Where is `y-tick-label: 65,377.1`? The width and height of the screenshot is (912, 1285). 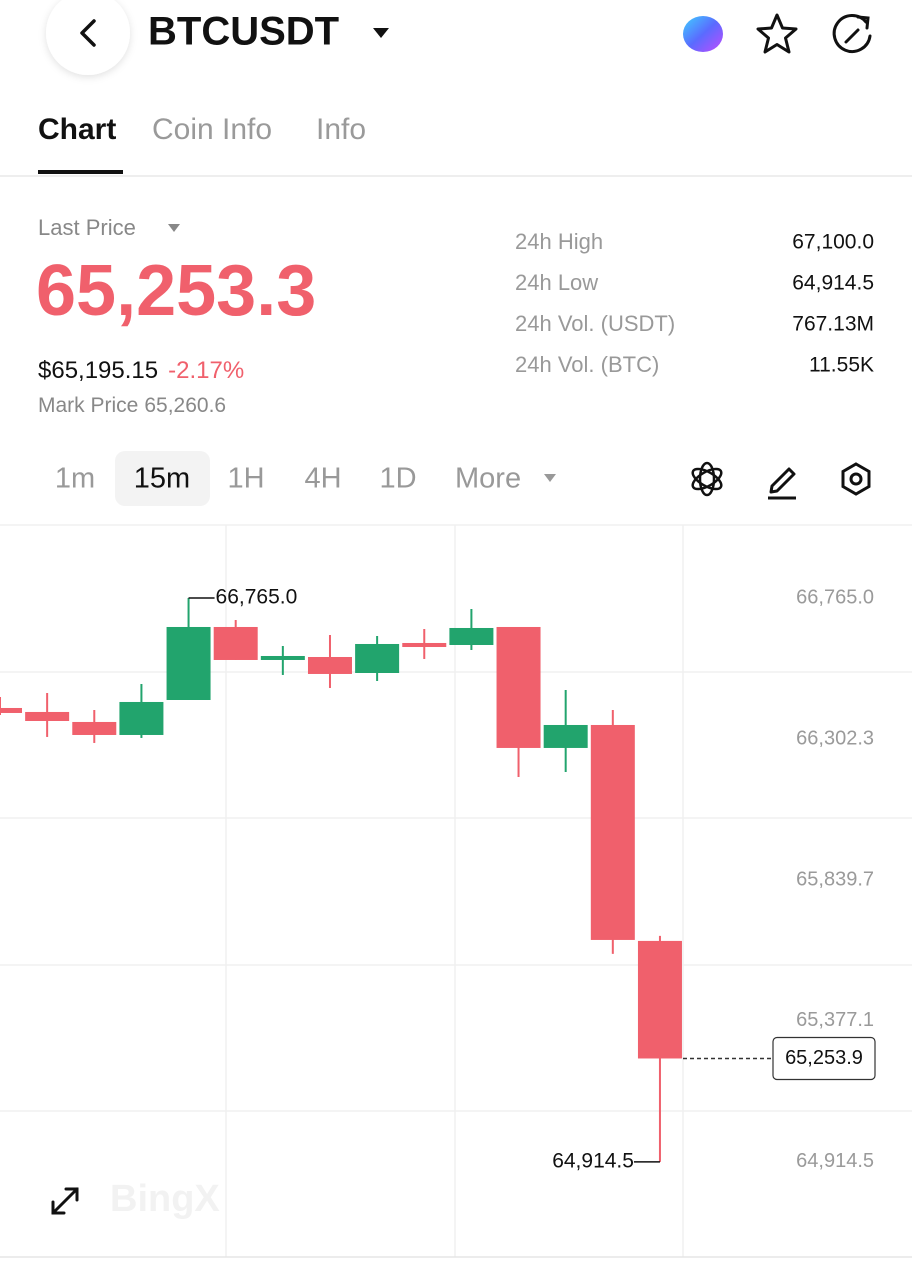 y-tick-label: 65,377.1 is located at coordinates (835, 1020).